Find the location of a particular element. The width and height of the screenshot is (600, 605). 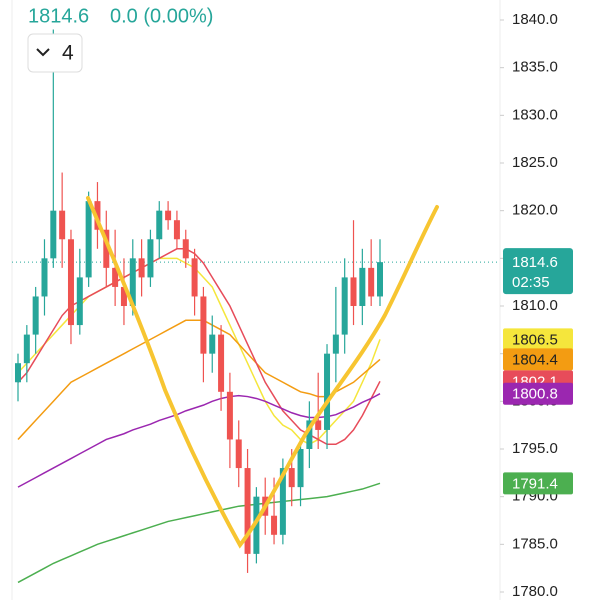

last-price: 1814.6 is located at coordinates (58, 16).